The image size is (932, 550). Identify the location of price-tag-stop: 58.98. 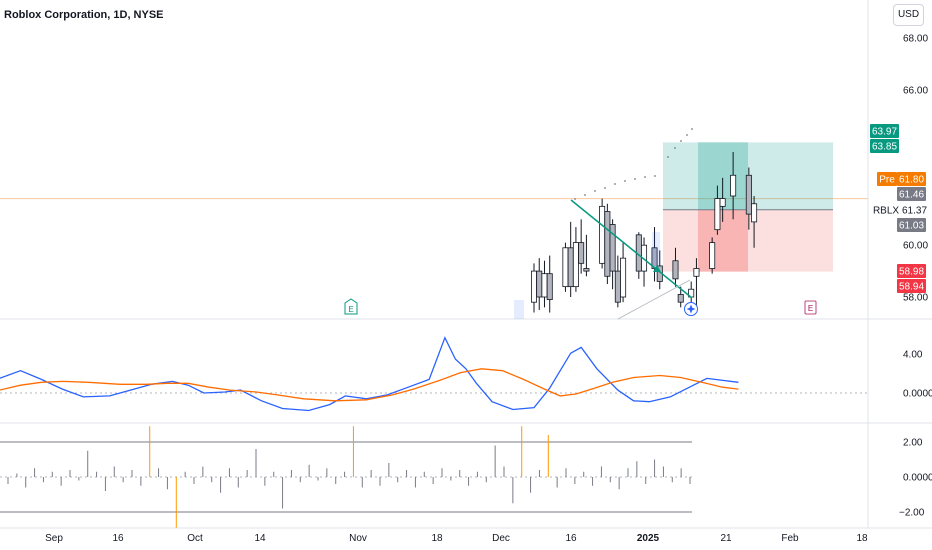
(911, 271).